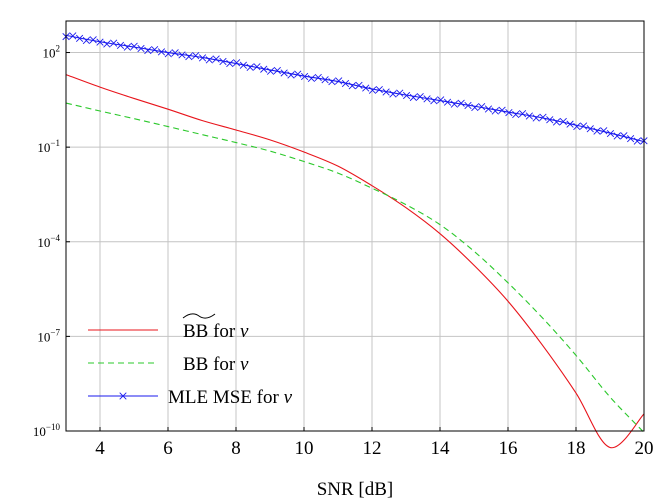  What do you see at coordinates (441, 448) in the screenshot?
I see `x-tick-label: 14` at bounding box center [441, 448].